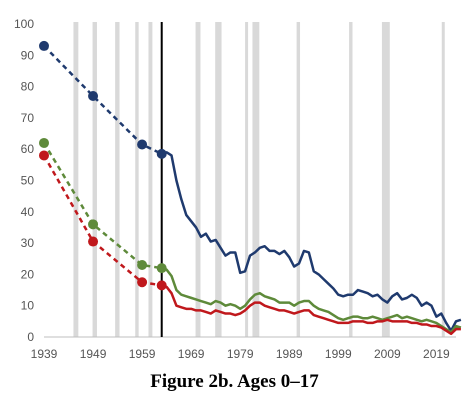 The image size is (469, 411). Describe the element at coordinates (44, 354) in the screenshot. I see `x-tick-label: 1939` at that location.